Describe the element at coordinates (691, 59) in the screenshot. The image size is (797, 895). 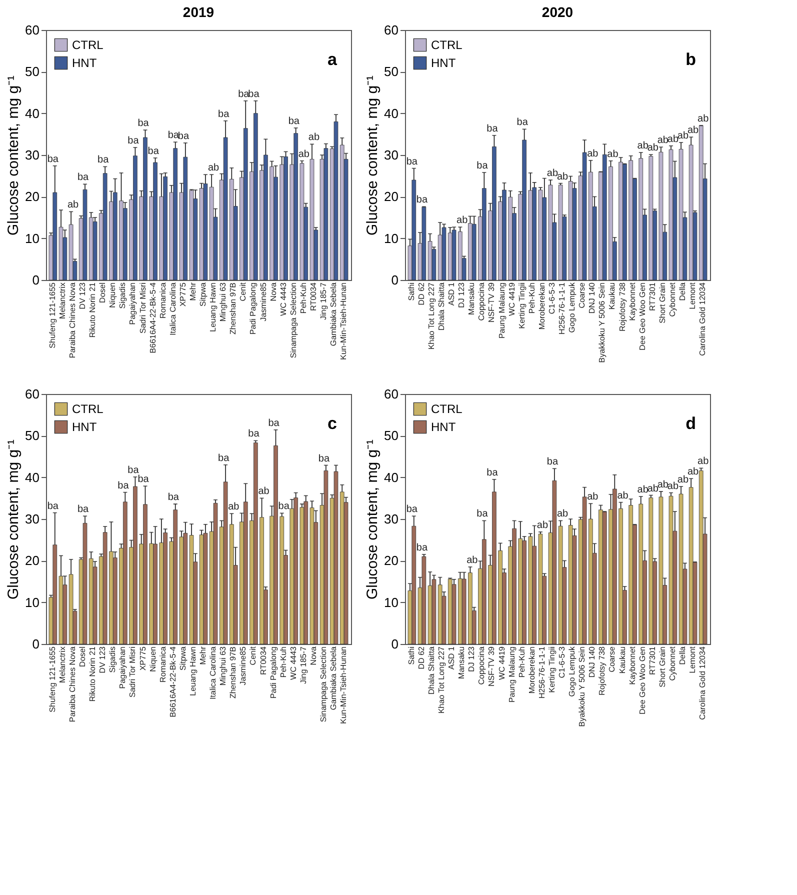
I see `annotation: b` at that location.